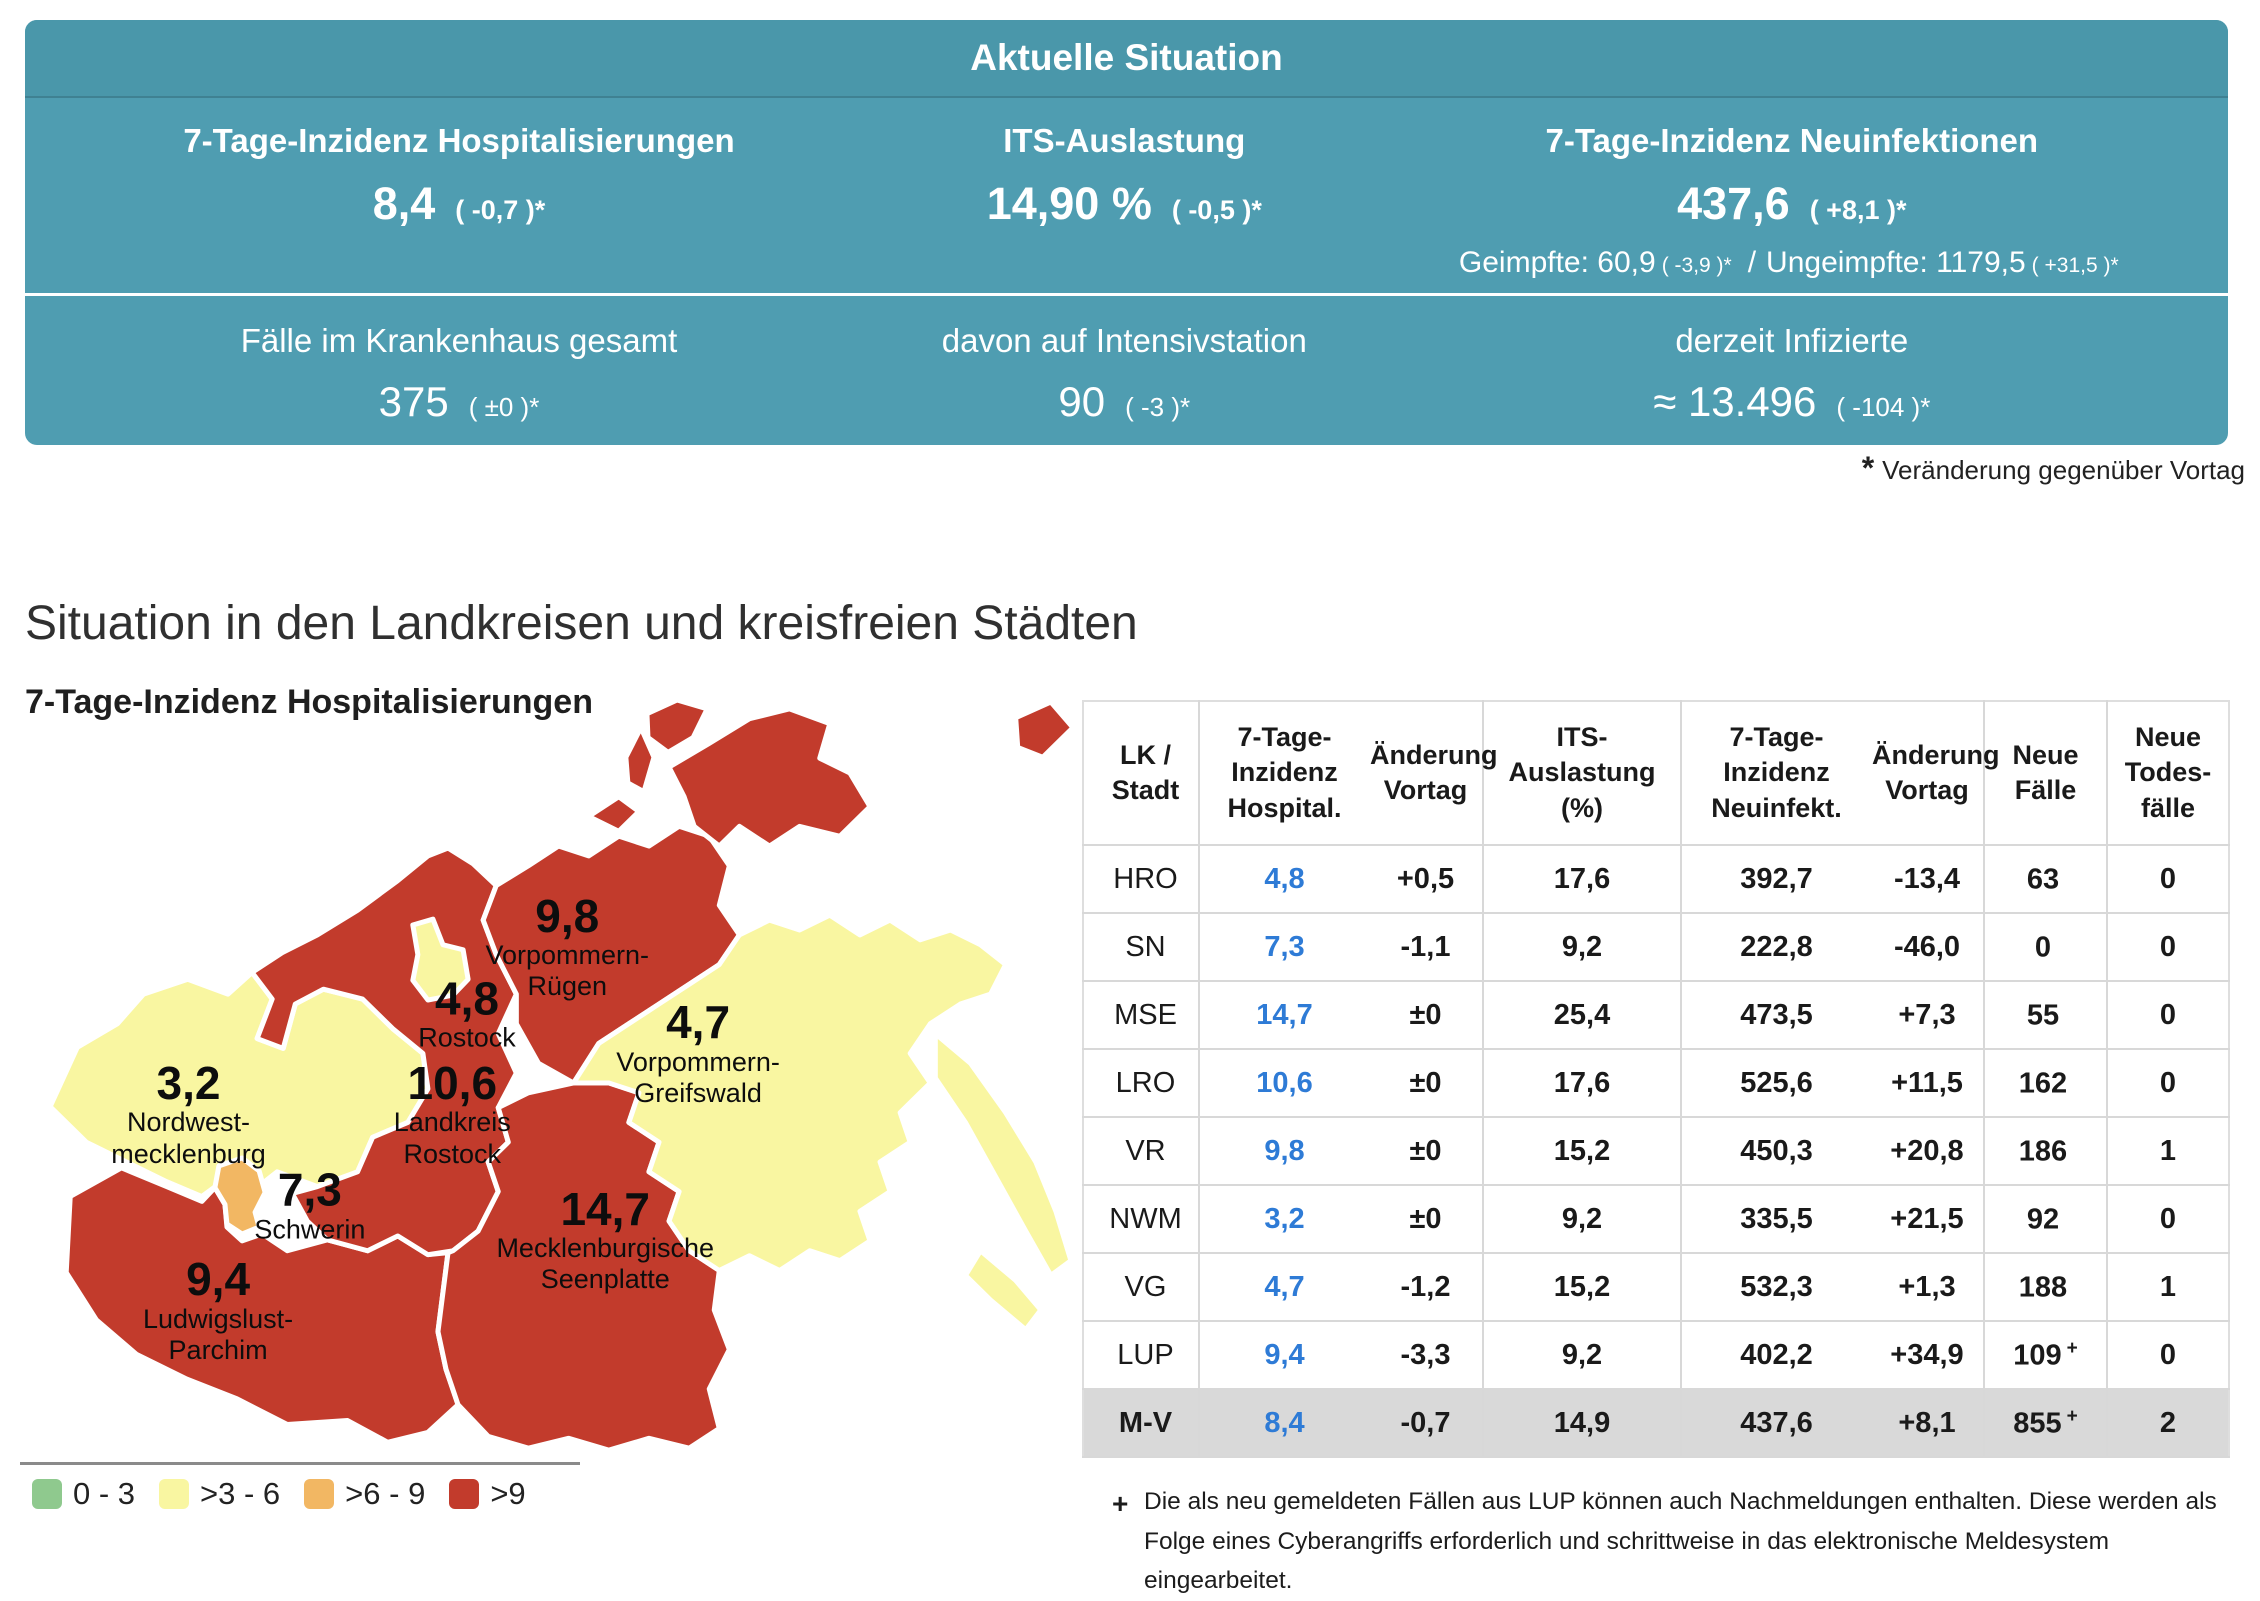 This screenshot has height=1601, width=2260. I want to click on map-region-name: Vorpommern- Greifswald, so click(698, 1077).